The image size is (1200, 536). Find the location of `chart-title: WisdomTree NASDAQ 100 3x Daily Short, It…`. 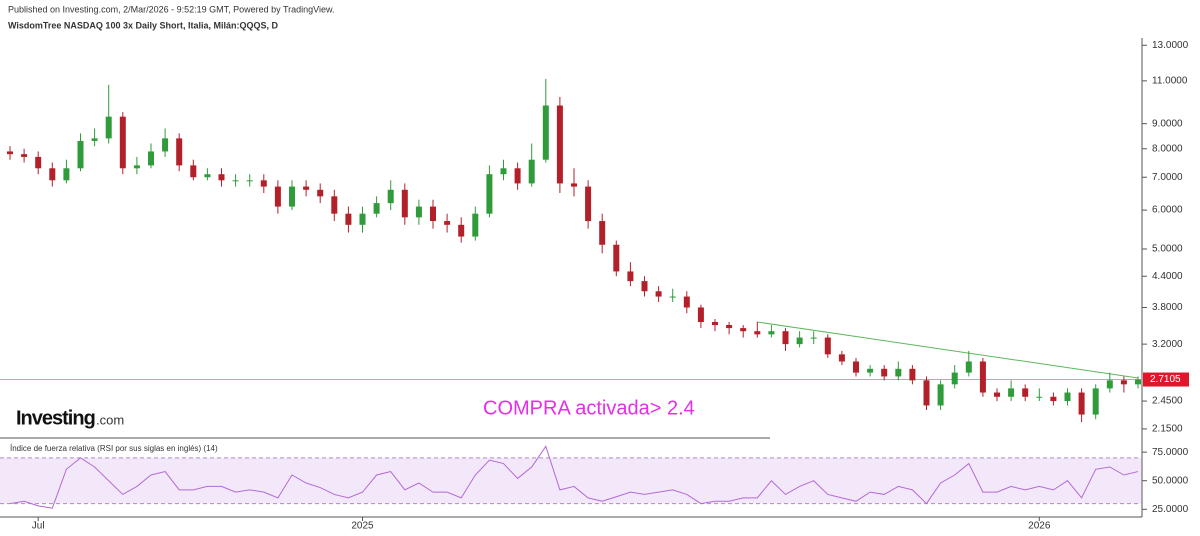

chart-title: WisdomTree NASDAQ 100 3x Daily Short, It… is located at coordinates (143, 25).